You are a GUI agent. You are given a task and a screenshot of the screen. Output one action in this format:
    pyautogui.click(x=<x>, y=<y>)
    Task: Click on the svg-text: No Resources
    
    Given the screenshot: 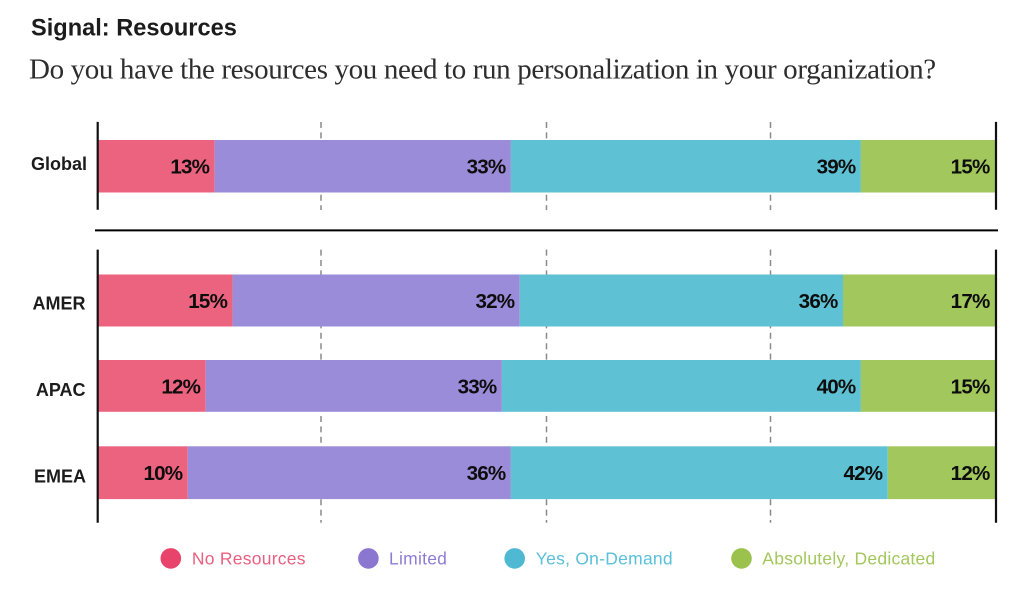 What is the action you would take?
    pyautogui.click(x=249, y=558)
    